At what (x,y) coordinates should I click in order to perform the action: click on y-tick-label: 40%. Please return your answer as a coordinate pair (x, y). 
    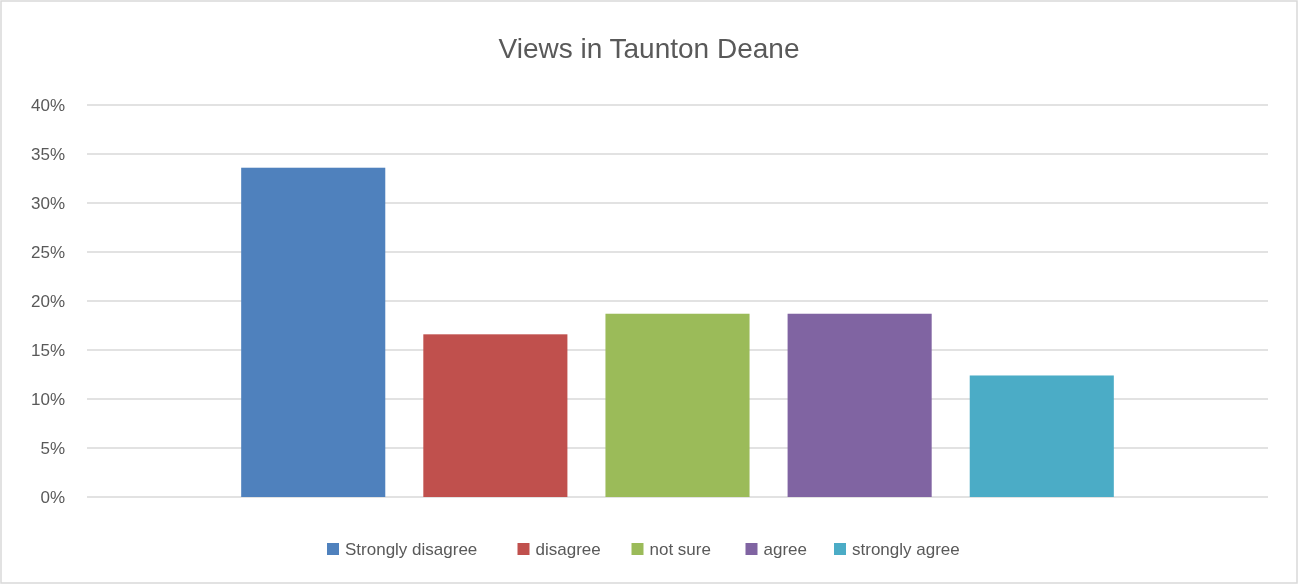
    Looking at the image, I should click on (47, 105).